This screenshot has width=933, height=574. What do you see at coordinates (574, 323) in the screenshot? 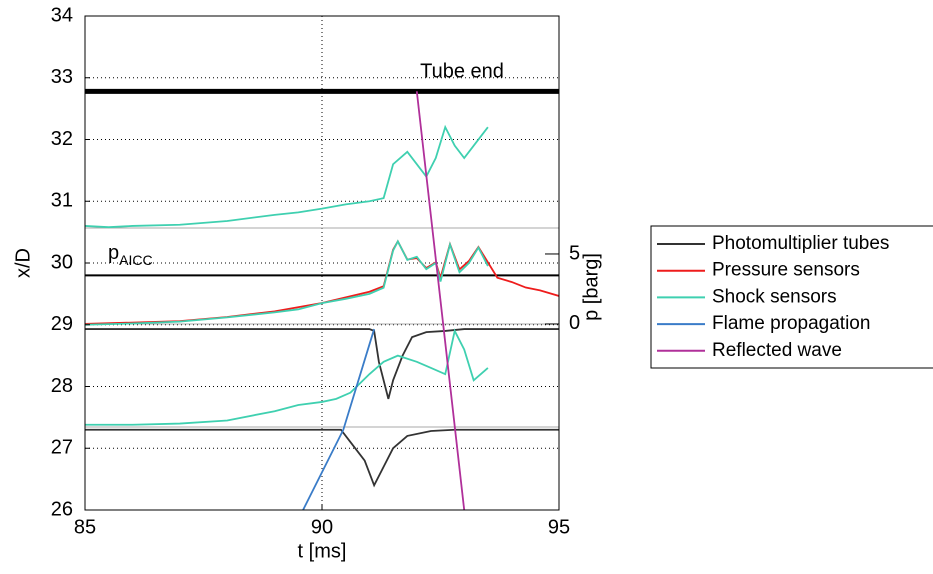
I see `y2-tick-label: 0` at bounding box center [574, 323].